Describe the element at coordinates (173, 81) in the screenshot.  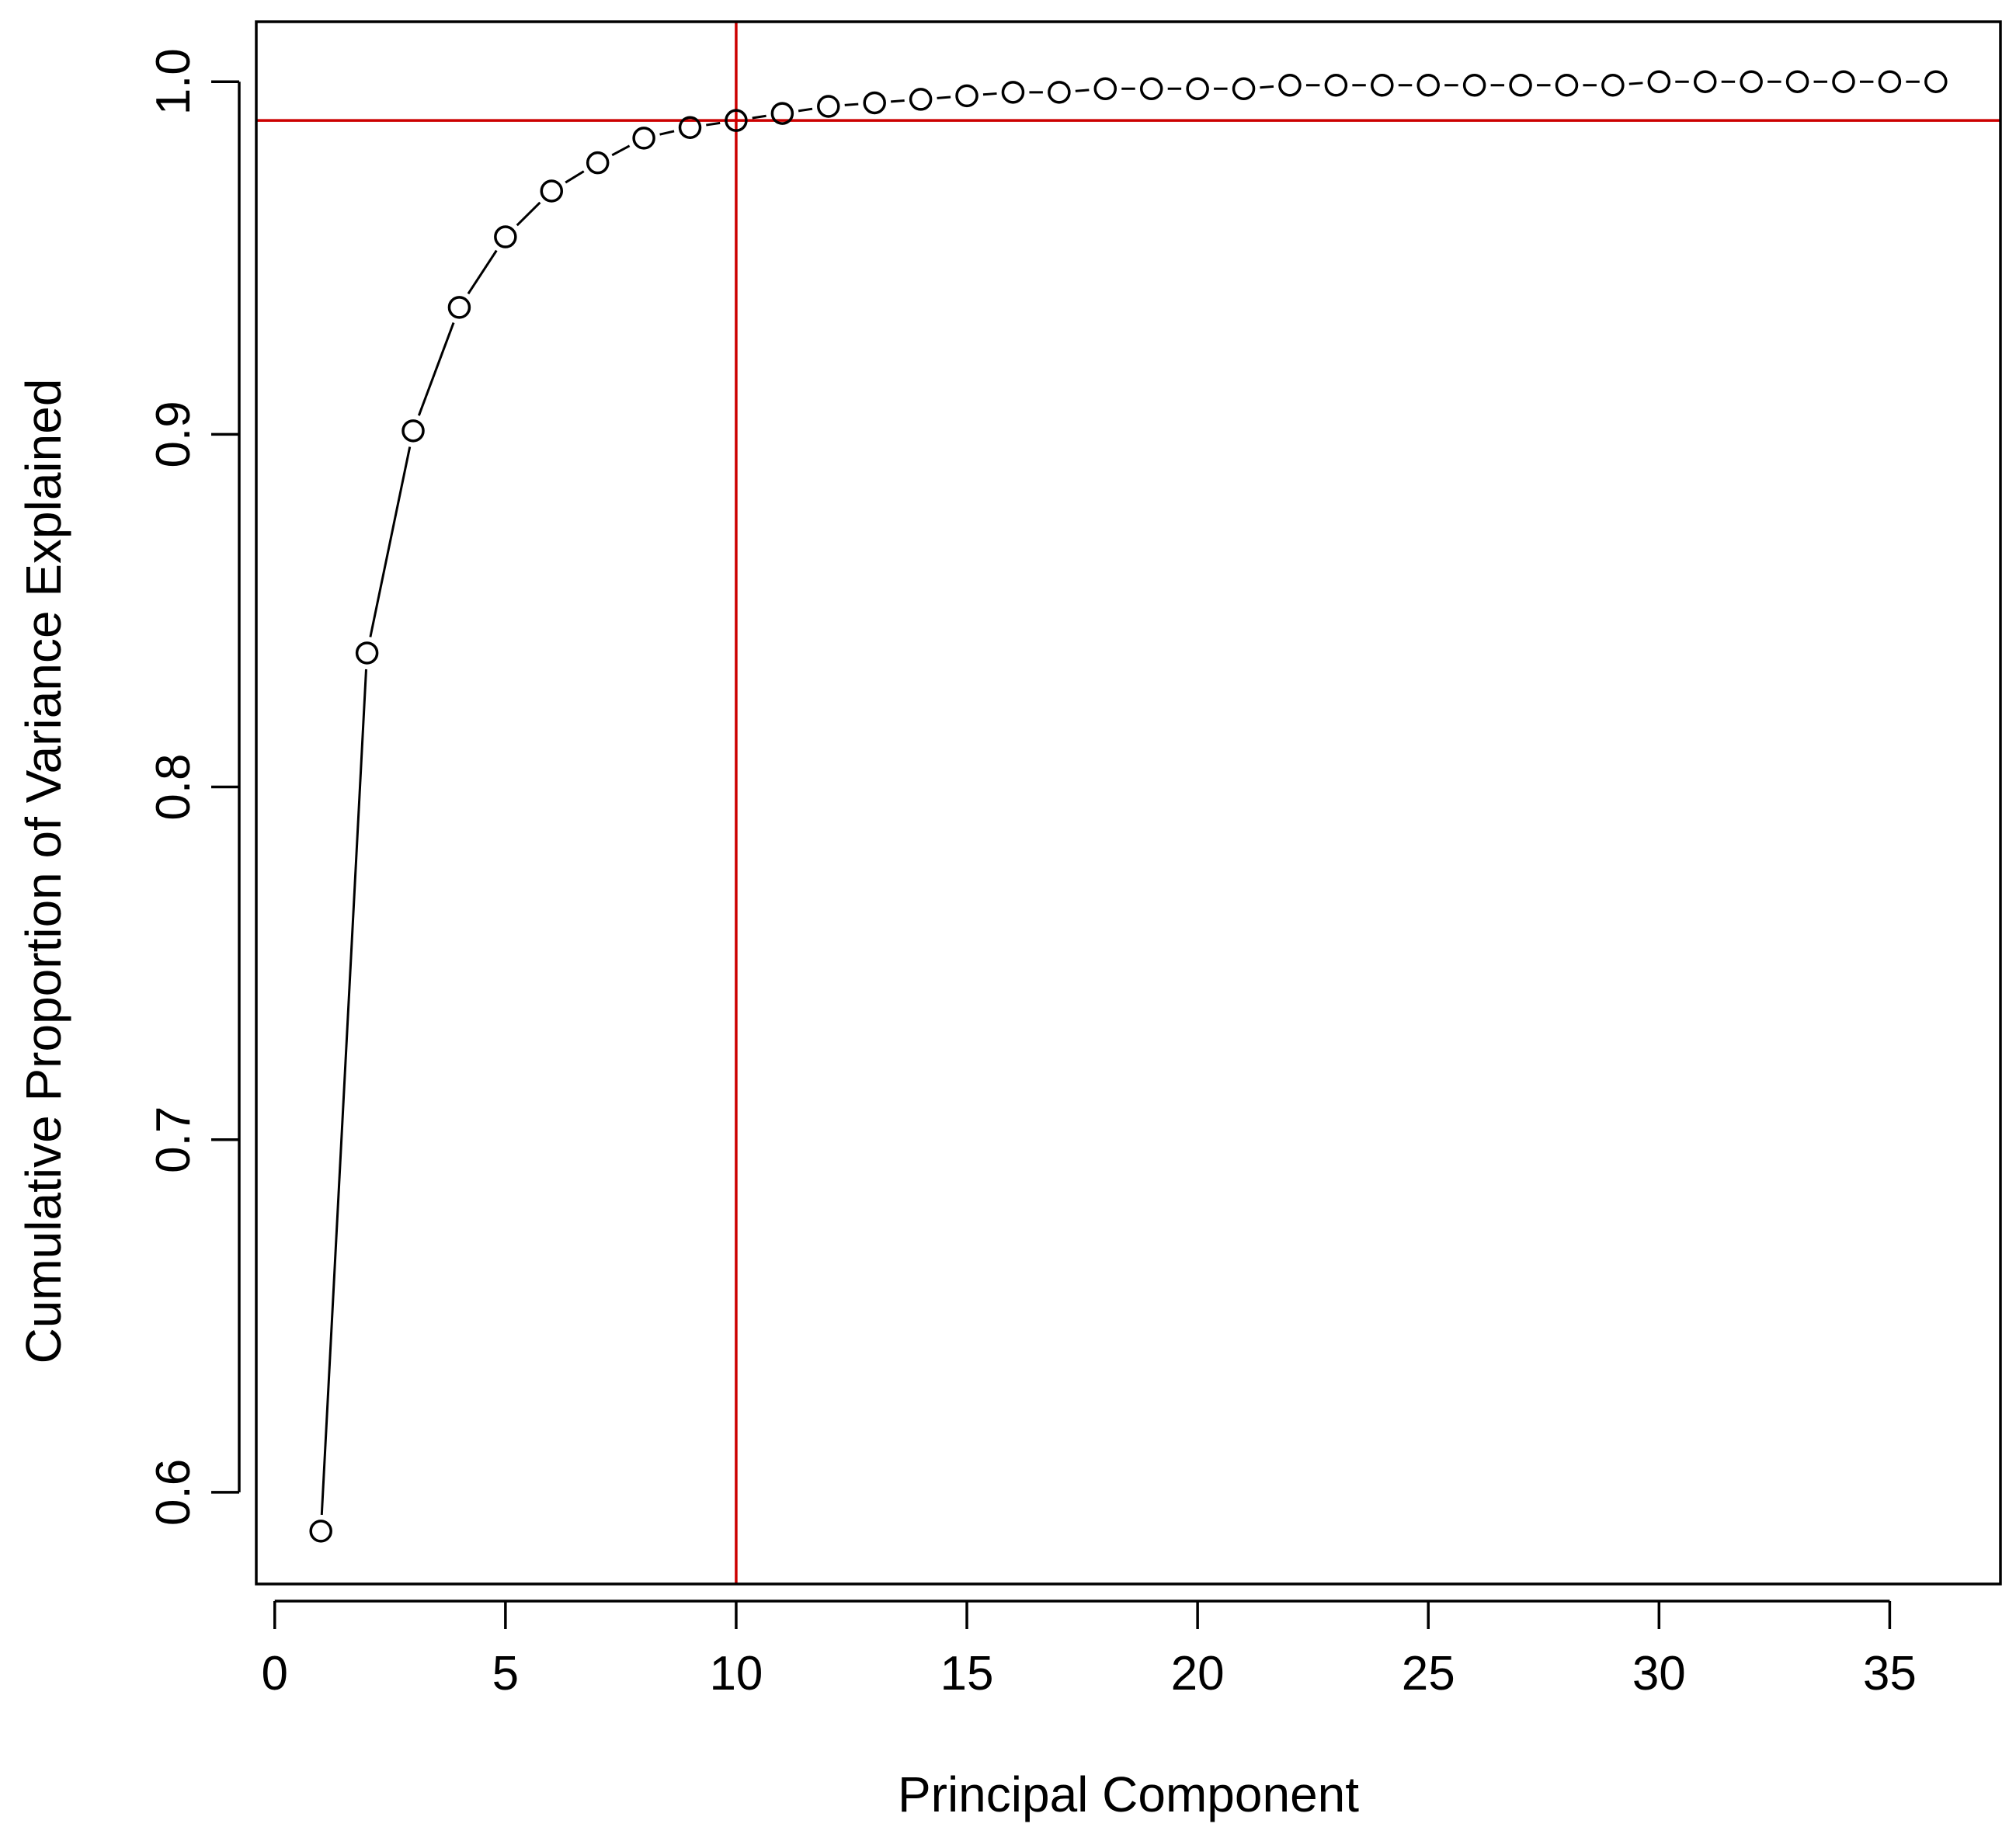
I see `y-tick-label: 1.0` at that location.